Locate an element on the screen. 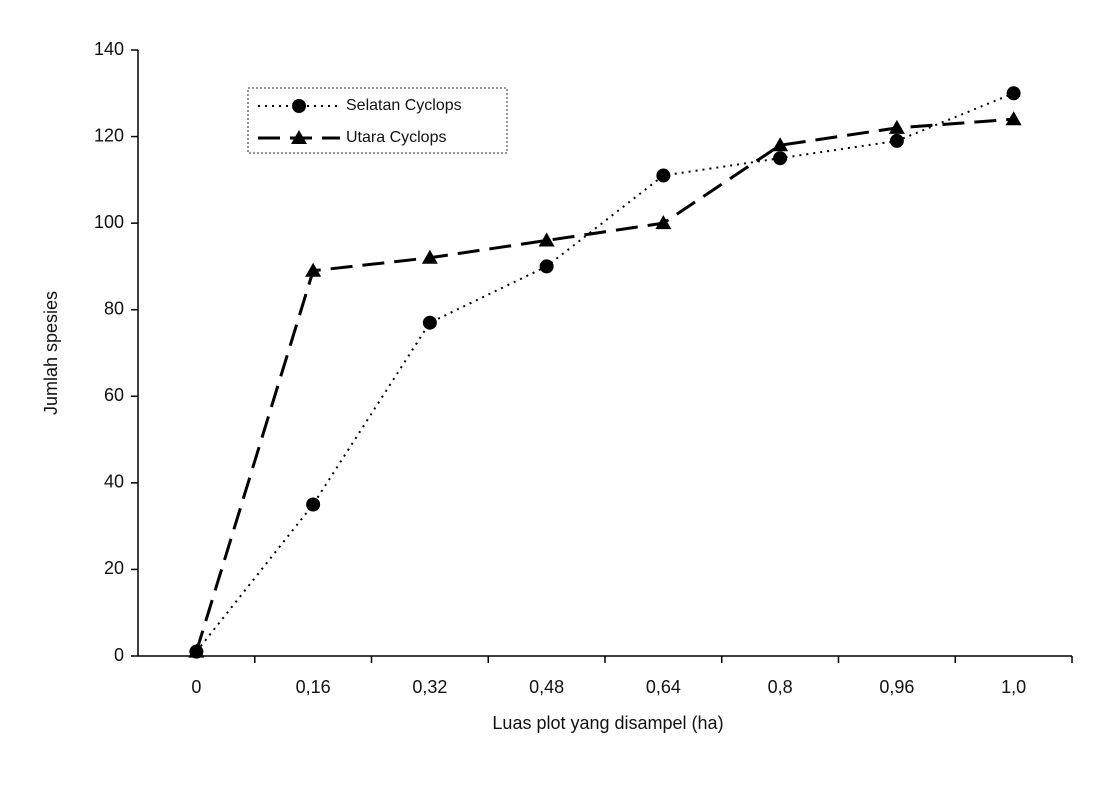 This screenshot has height=789, width=1115. y-tick-label: 120 is located at coordinates (109, 135).